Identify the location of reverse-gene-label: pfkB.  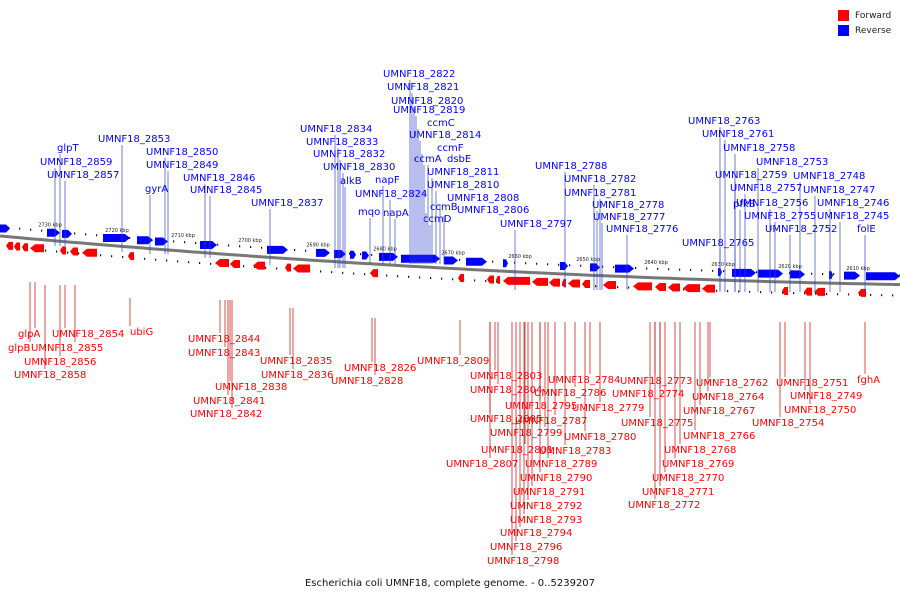
(744, 204).